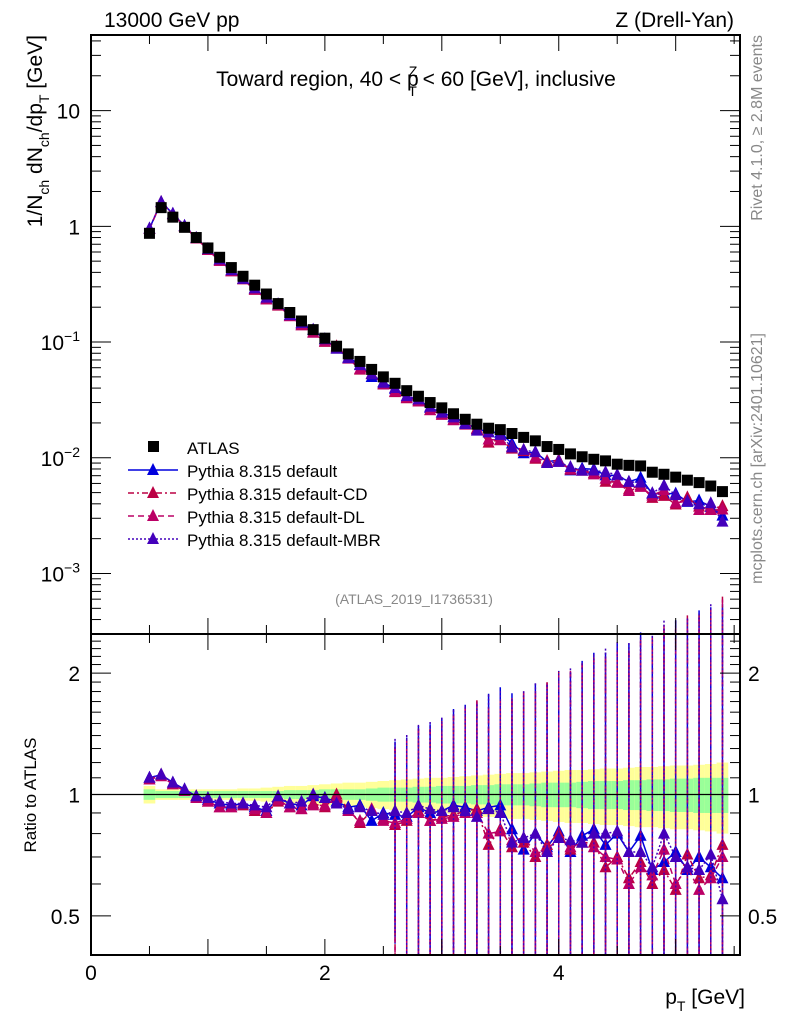 Image resolution: width=786 pixels, height=1024 pixels. What do you see at coordinates (757, 458) in the screenshot?
I see `mcplots-source-label: mcplots.cern.ch [arXiv:2401.10621]` at bounding box center [757, 458].